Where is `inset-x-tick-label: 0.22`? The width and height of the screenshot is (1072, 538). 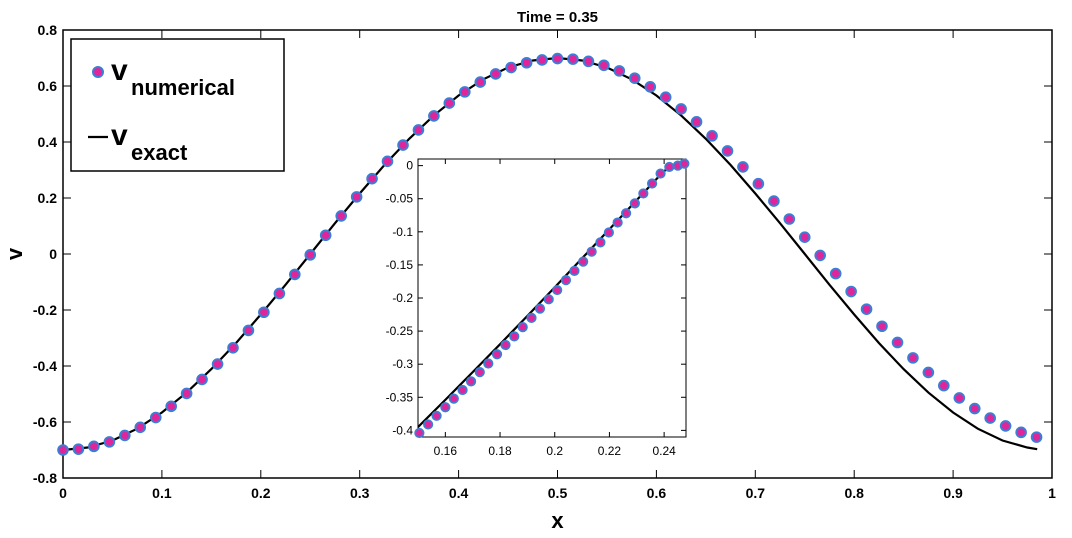
inset-x-tick-label: 0.22 is located at coordinates (610, 451).